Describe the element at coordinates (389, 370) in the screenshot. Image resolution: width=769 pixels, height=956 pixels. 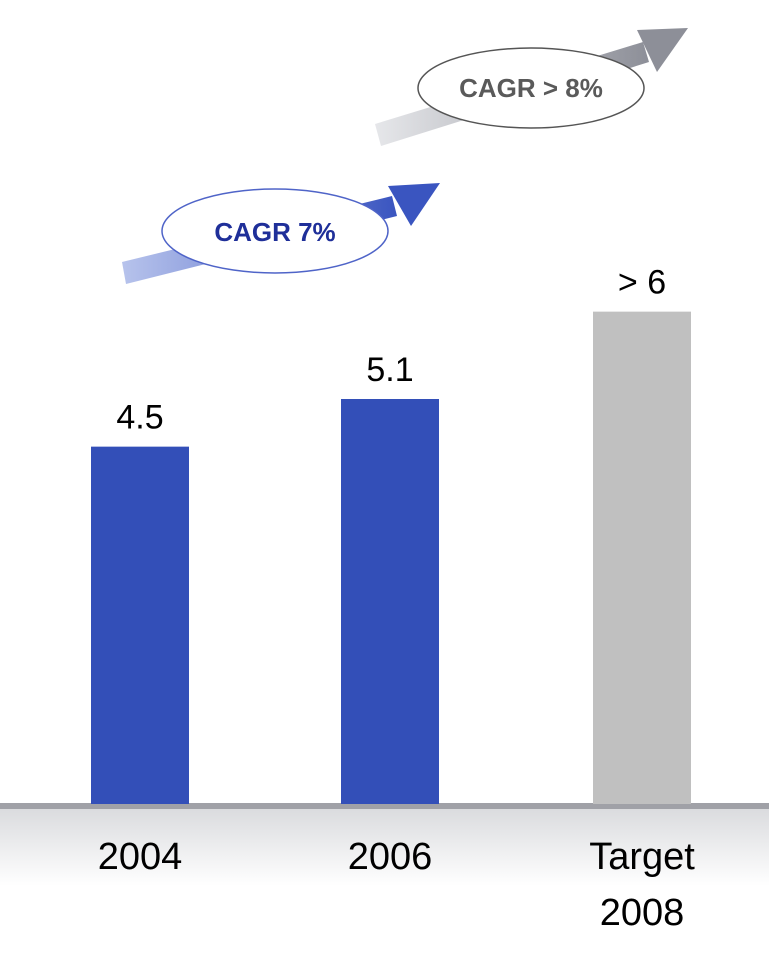
I see `value-label-2: 5.1` at that location.